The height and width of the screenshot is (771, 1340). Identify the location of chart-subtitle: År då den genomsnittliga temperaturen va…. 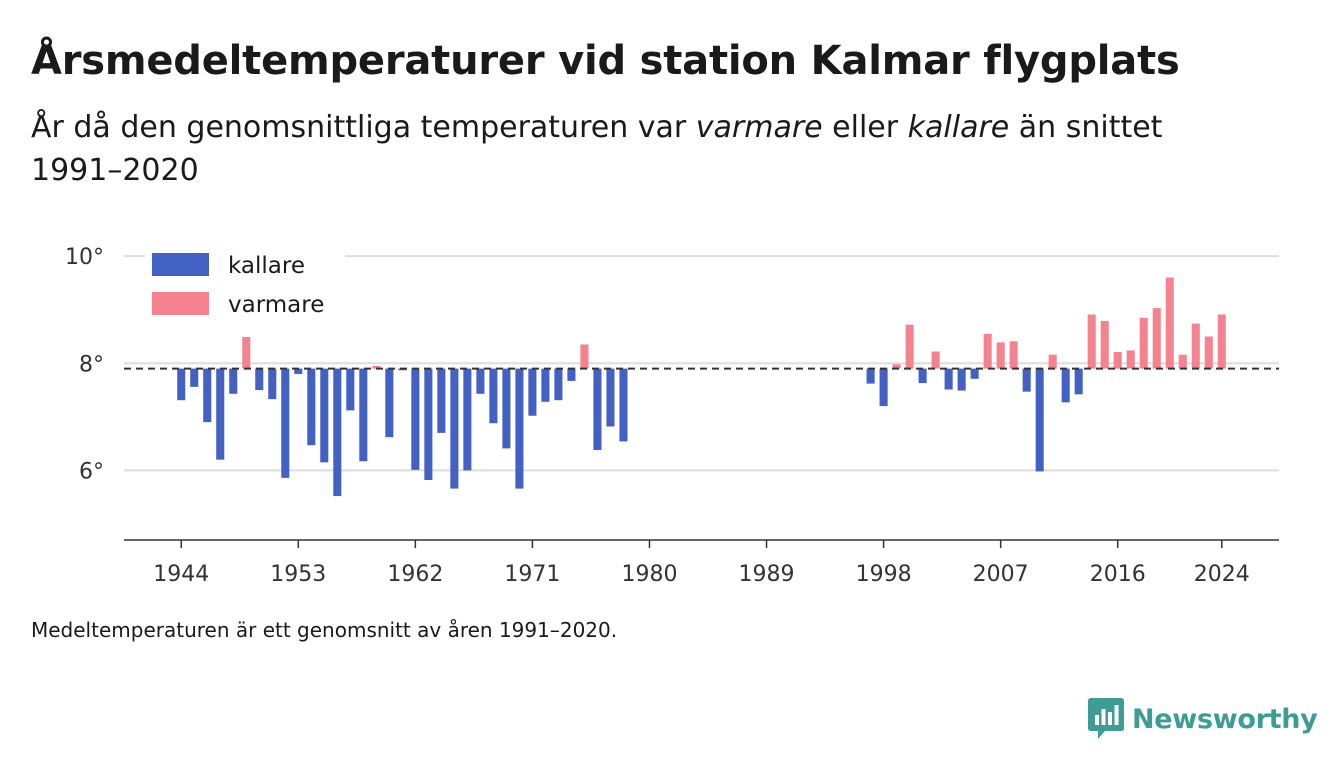
(646, 149).